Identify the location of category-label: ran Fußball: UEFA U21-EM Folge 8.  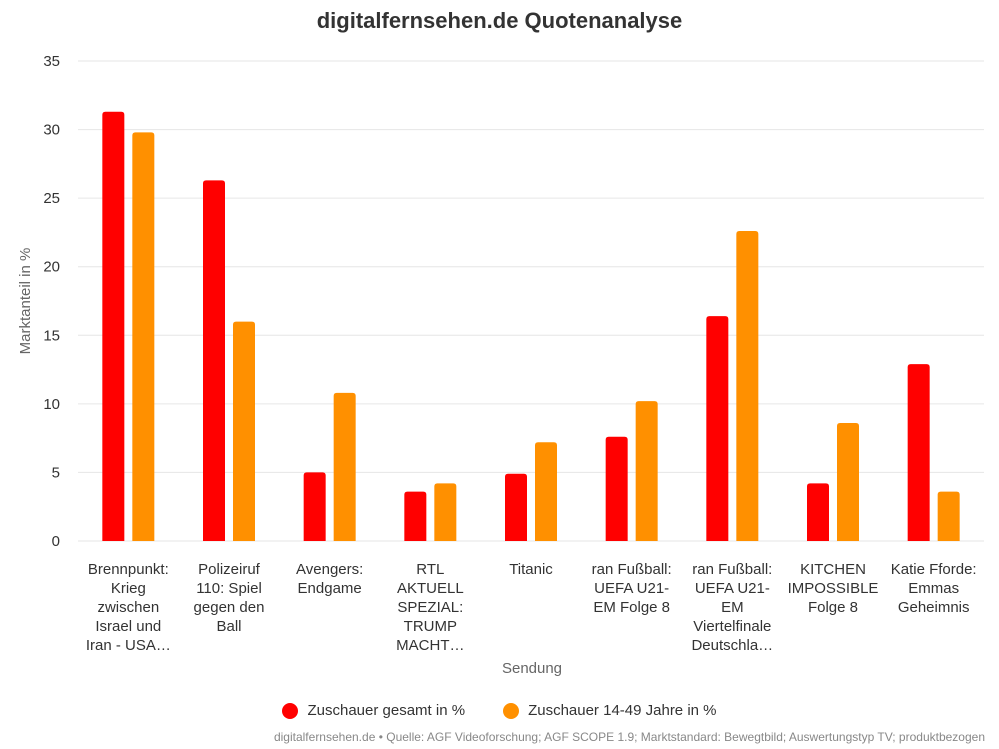
(632, 588).